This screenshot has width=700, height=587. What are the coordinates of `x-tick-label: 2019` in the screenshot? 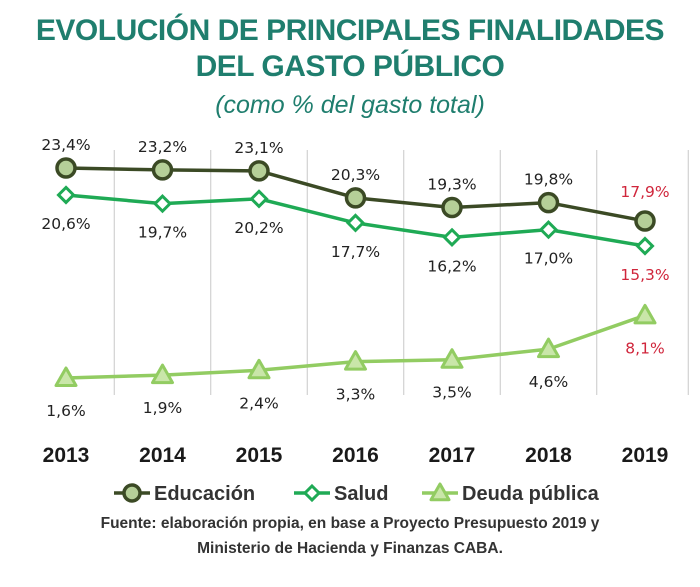 It's located at (645, 455).